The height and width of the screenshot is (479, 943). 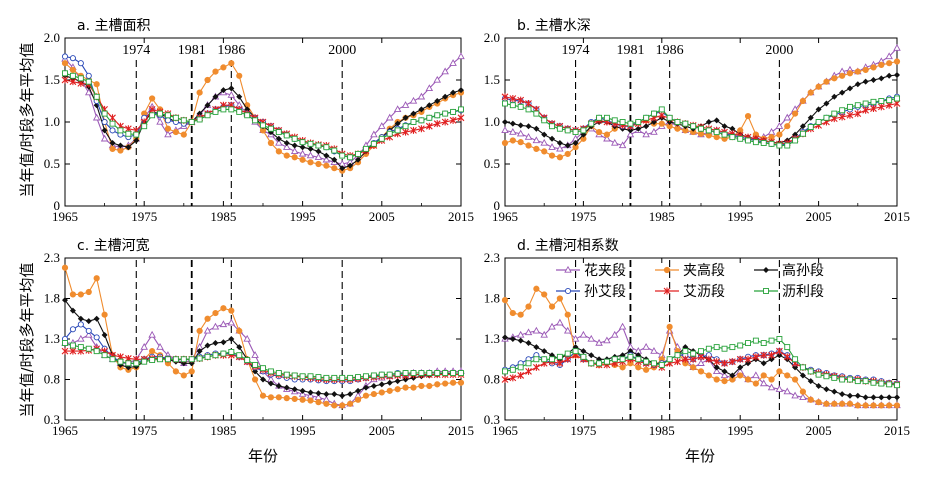 I want to click on vline-label: 1981, so click(x=630, y=50).